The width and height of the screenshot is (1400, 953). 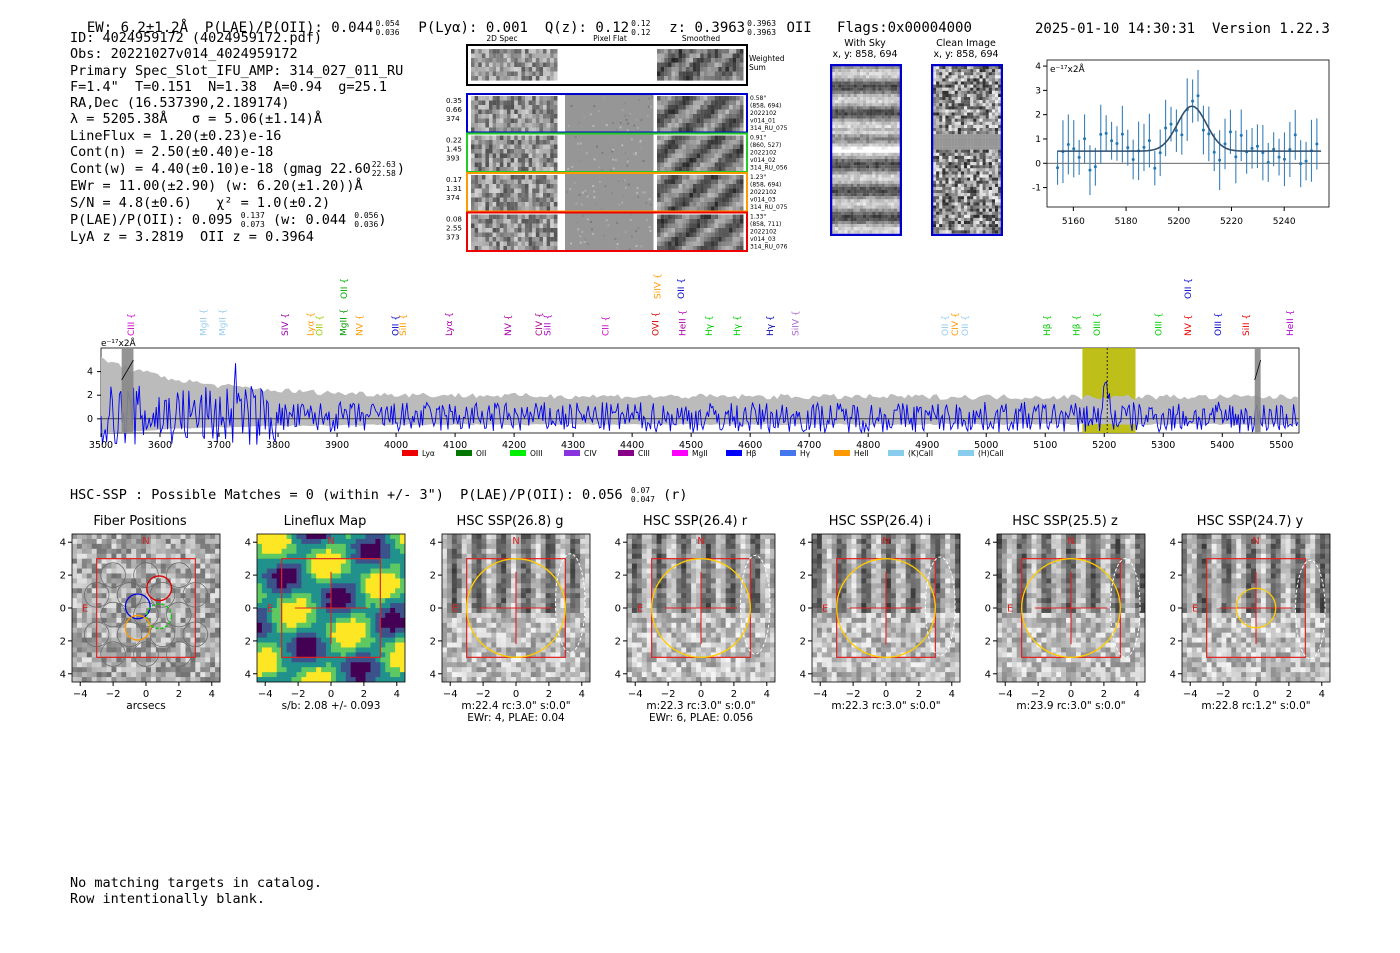 I want to click on header-qz-lo: 0.12, so click(x=641, y=32).